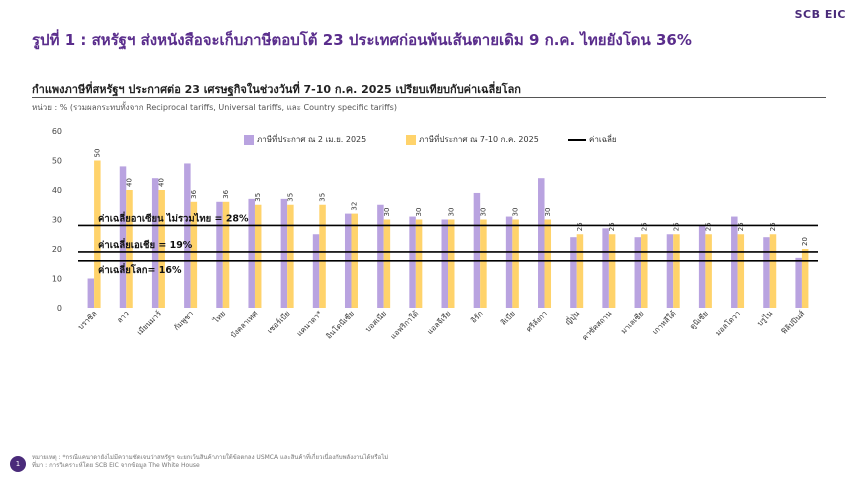  Describe the element at coordinates (57, 161) in the screenshot. I see `y-tick-label: 50` at that location.